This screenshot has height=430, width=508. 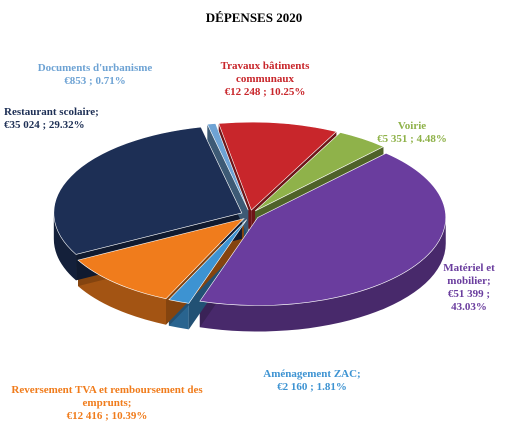 What do you see at coordinates (95, 68) in the screenshot?
I see `category-label: Documents d'urbanisme` at bounding box center [95, 68].